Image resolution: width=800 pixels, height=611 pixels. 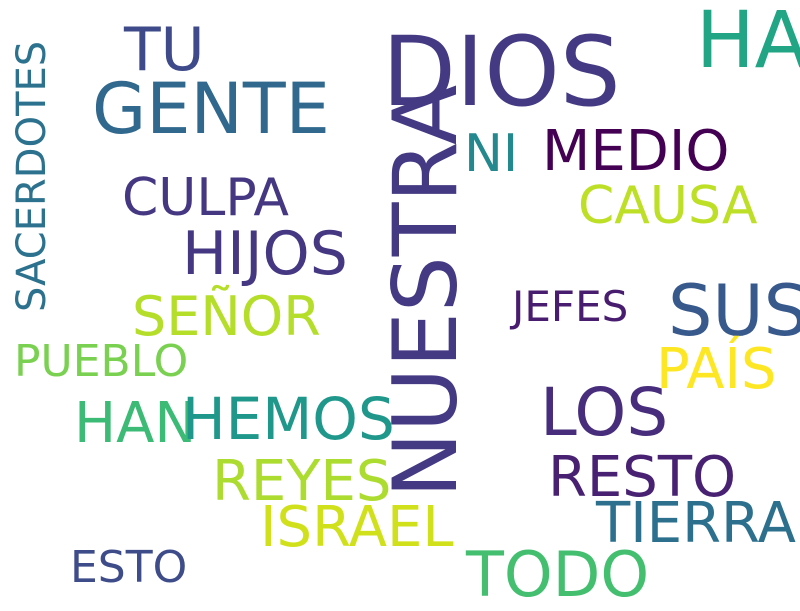 I want to click on word-culpa: CULPA, so click(x=205, y=198).